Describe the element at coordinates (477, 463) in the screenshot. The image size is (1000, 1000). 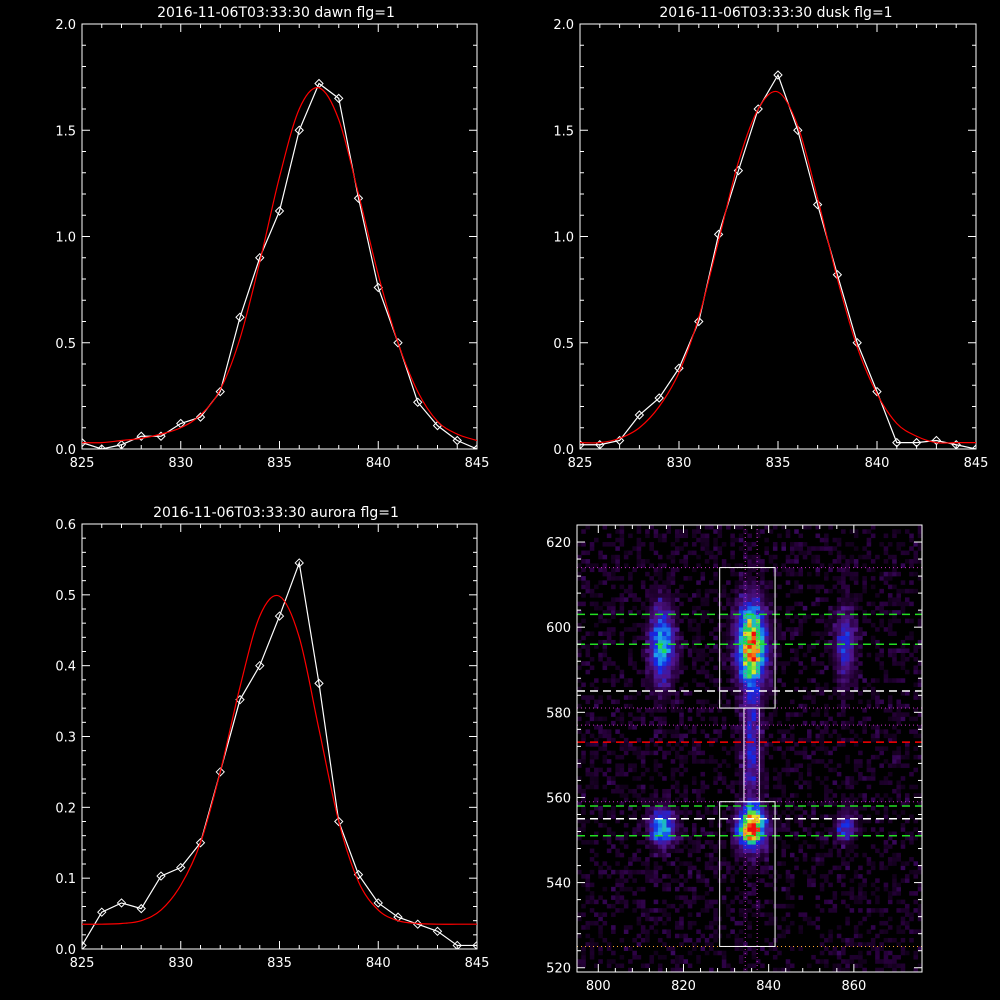
I see `x-tick-label: 845` at that location.